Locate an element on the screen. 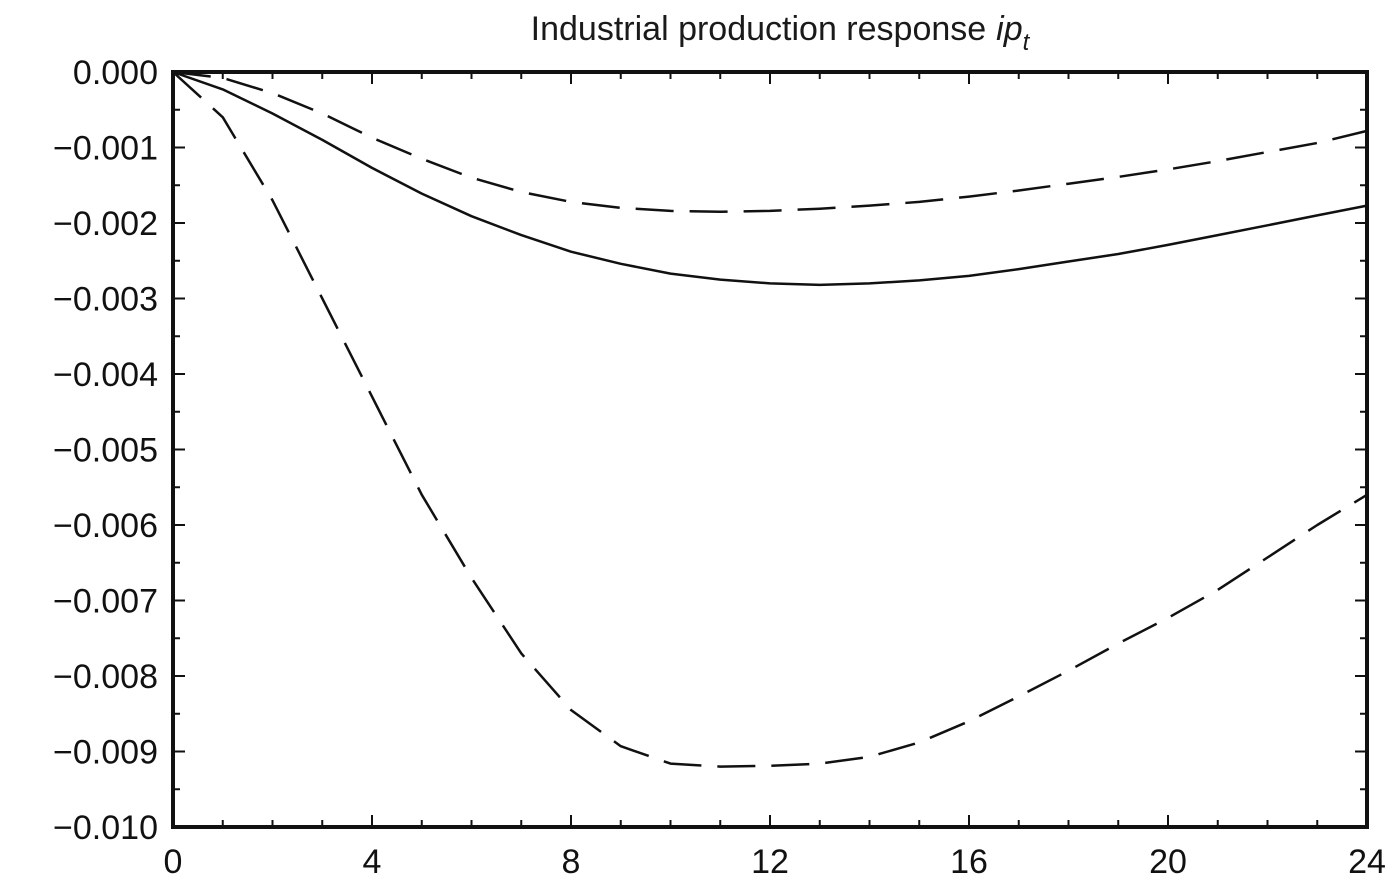  chart-title-text: Industrial production response is located at coordinates (759, 29).